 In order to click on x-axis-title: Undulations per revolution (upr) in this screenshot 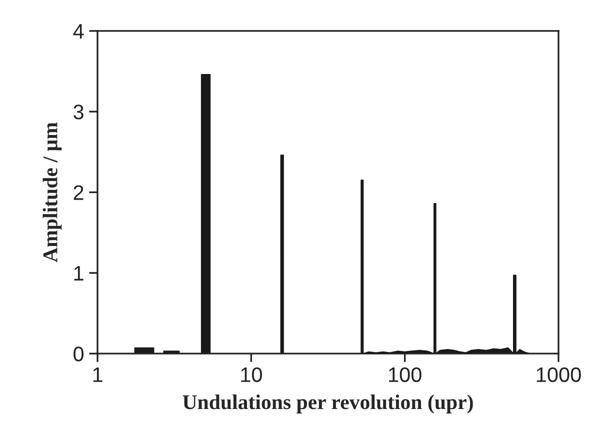, I will do `click(327, 404)`.